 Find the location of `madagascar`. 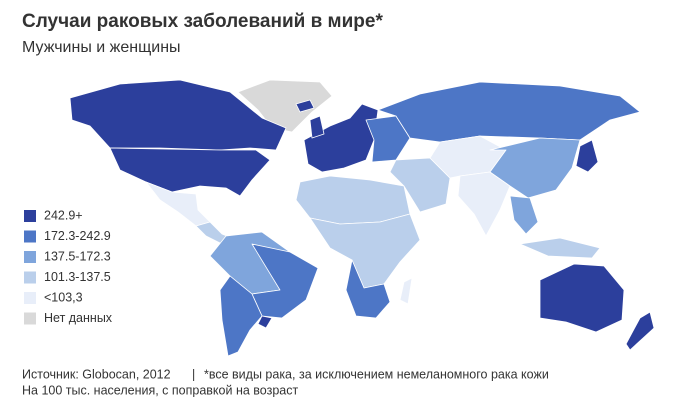

madagascar is located at coordinates (406, 291).